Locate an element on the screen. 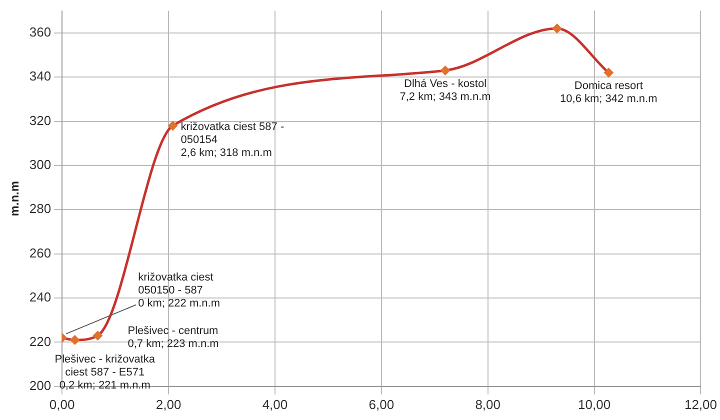 The width and height of the screenshot is (720, 420). annotation: Domica resort 10,6 km; 342 m.n.m is located at coordinates (609, 93).